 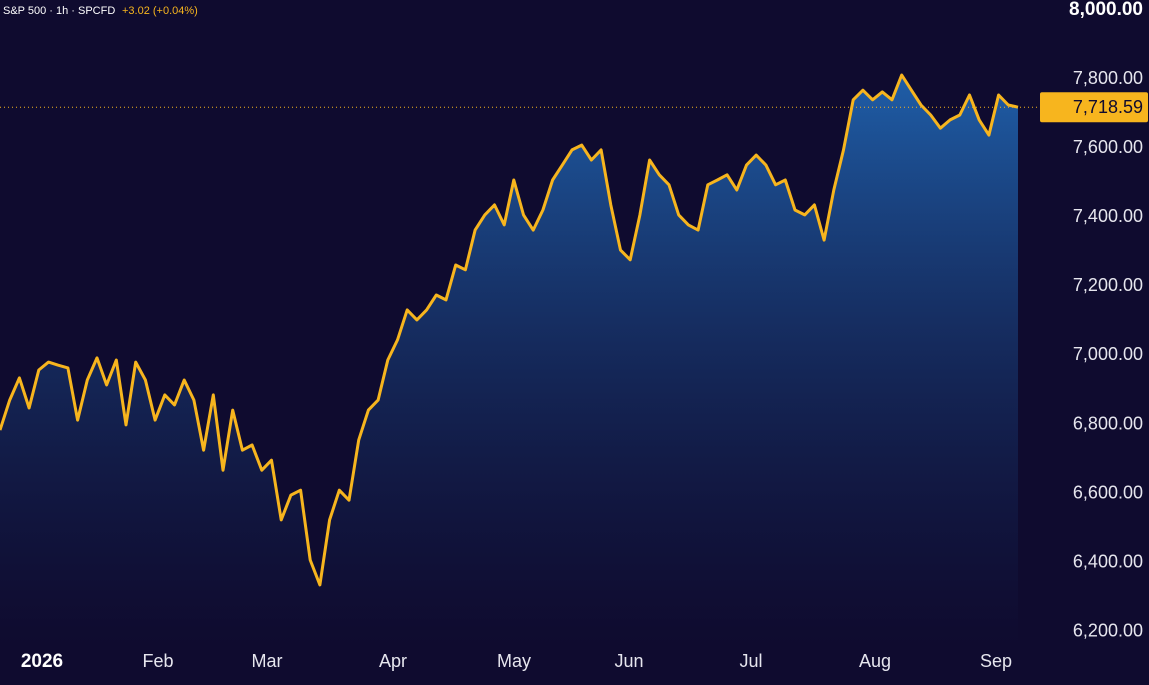 What do you see at coordinates (996, 661) in the screenshot?
I see `x-tick-label: Sep` at bounding box center [996, 661].